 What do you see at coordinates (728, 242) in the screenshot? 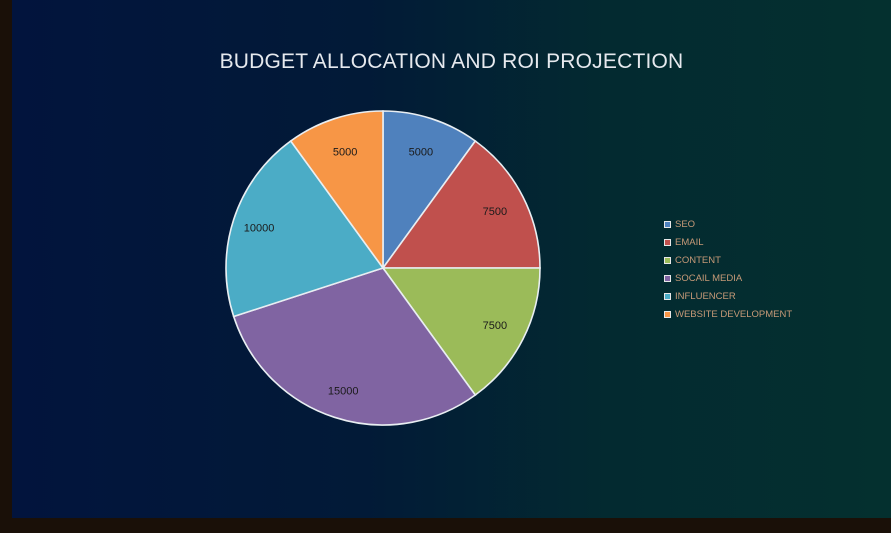
I see `legend-item-email: EMAIL` at bounding box center [728, 242].